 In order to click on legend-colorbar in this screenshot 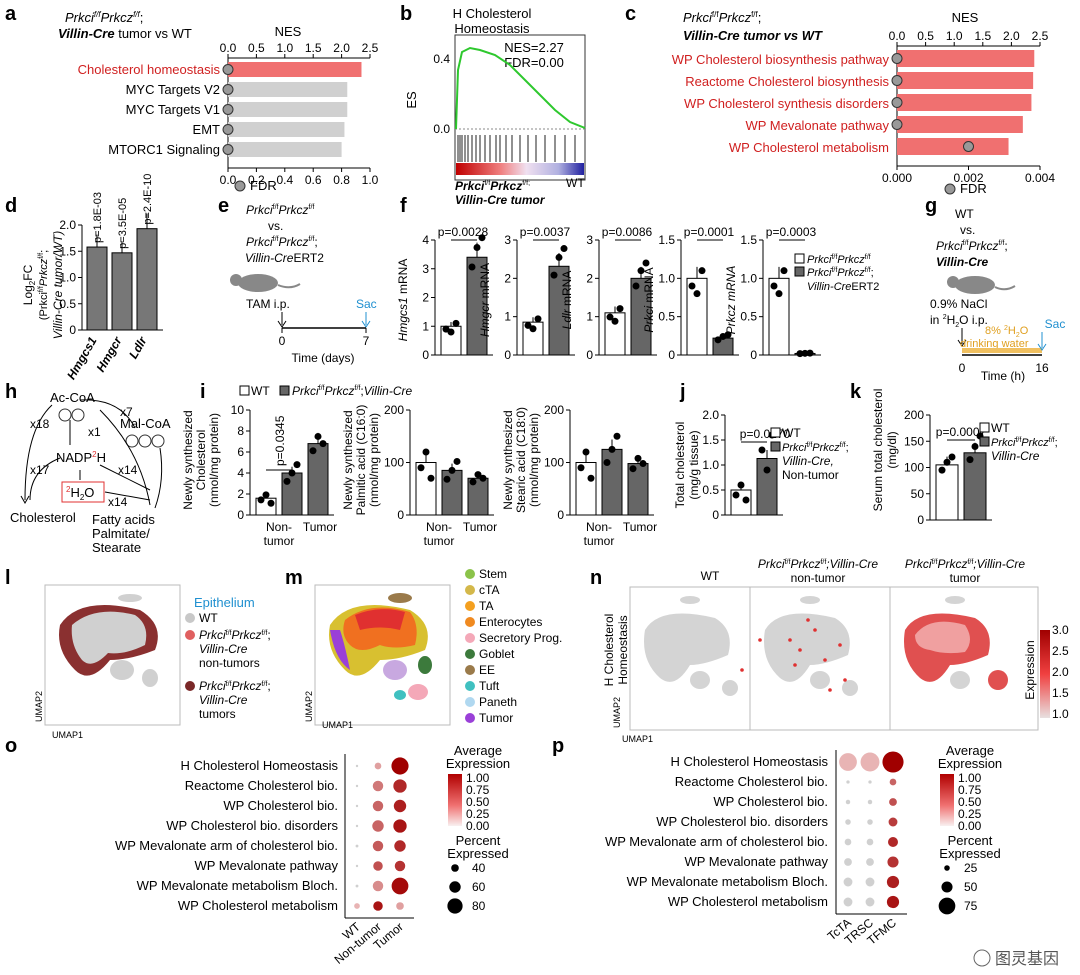, I will do `click(455, 800)`.